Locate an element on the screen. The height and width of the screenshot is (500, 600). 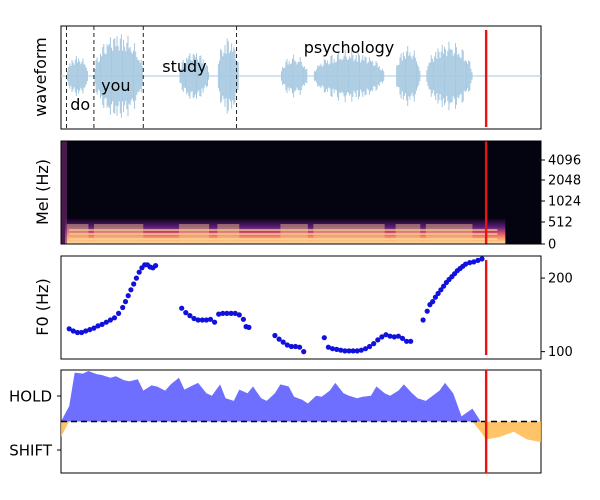
mel-tick-label-1: 512 is located at coordinates (560, 223).